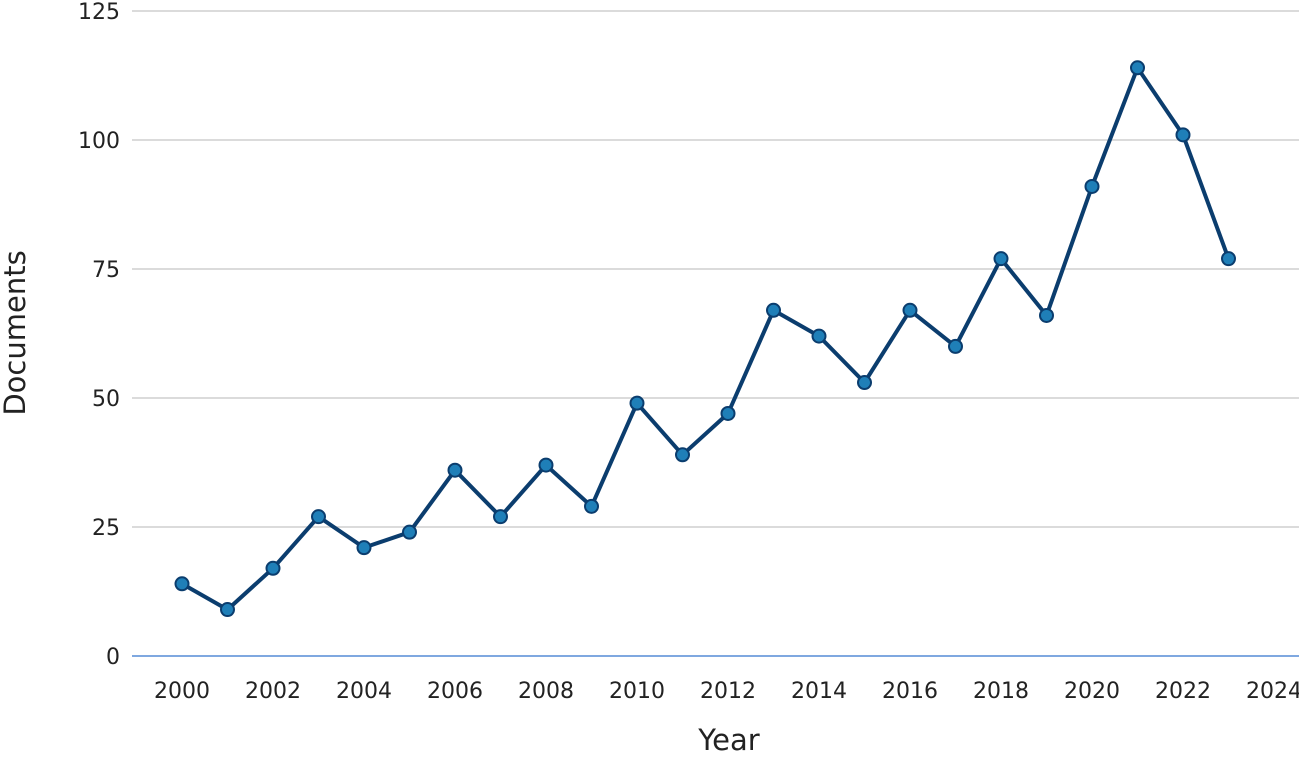 The image size is (1299, 758). What do you see at coordinates (546, 691) in the screenshot?
I see `x-tick-label: 2008` at bounding box center [546, 691].